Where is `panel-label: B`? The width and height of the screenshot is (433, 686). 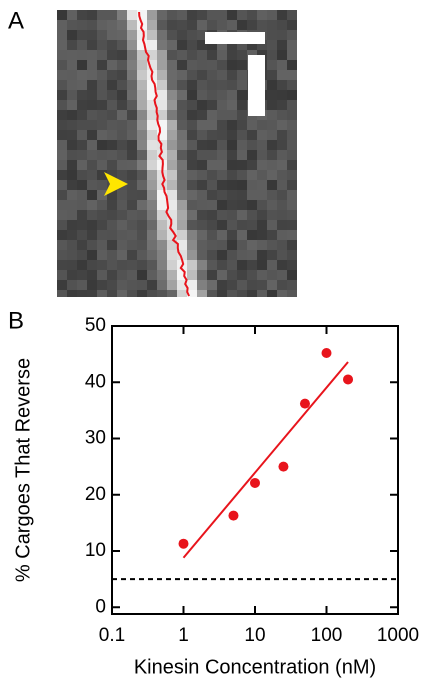 panel-label: B is located at coordinates (16, 320).